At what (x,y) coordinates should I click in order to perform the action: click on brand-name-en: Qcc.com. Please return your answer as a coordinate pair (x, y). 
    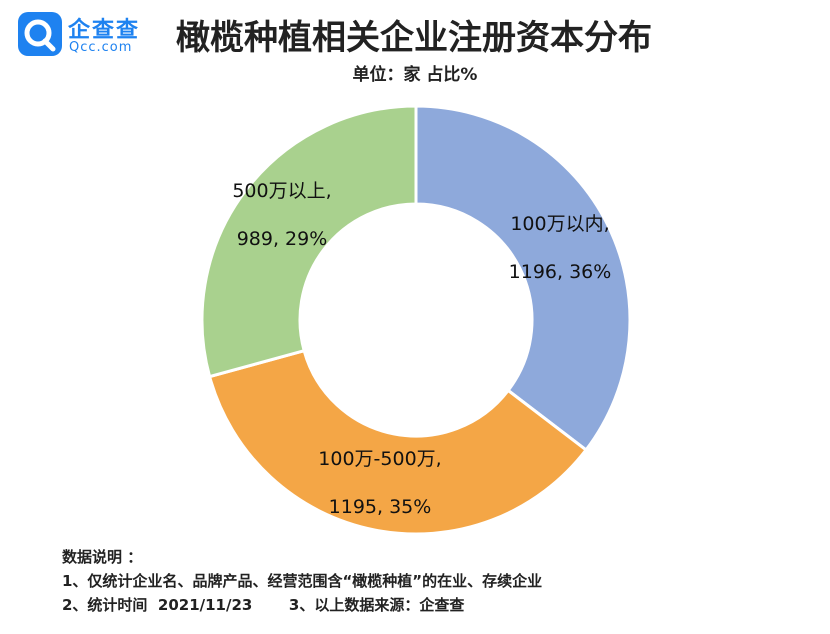
    Looking at the image, I should click on (101, 47).